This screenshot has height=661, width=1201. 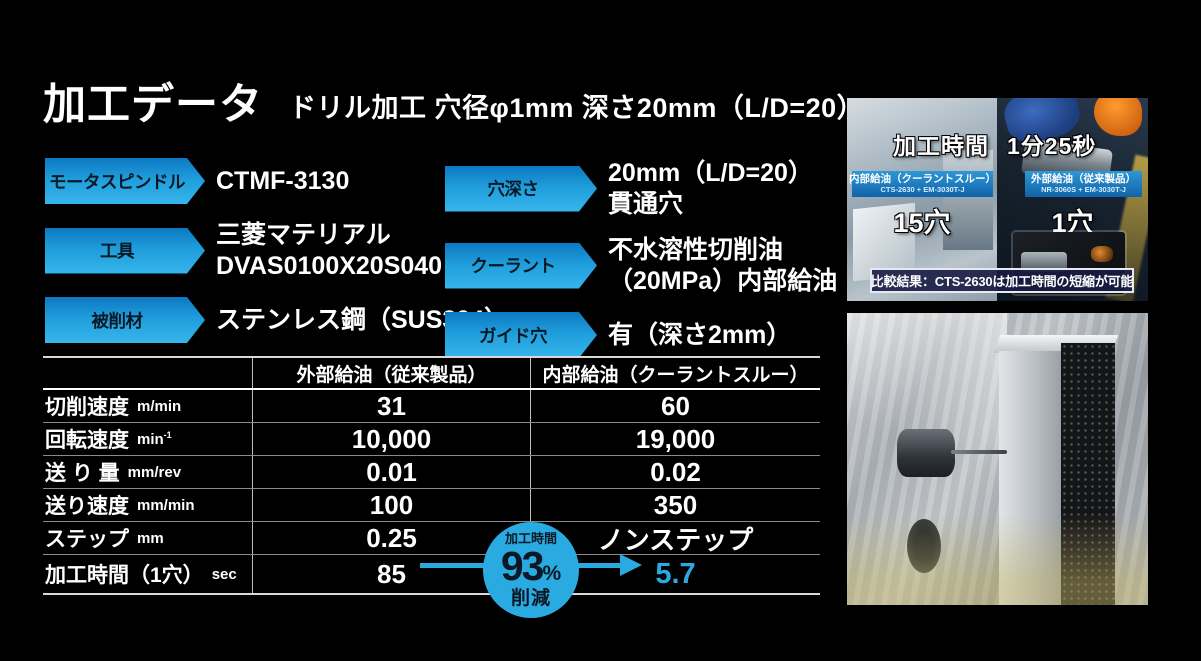 I want to click on table-row-feed-speed: 送り速度 mm/min 100 350, so click(x=431, y=505).